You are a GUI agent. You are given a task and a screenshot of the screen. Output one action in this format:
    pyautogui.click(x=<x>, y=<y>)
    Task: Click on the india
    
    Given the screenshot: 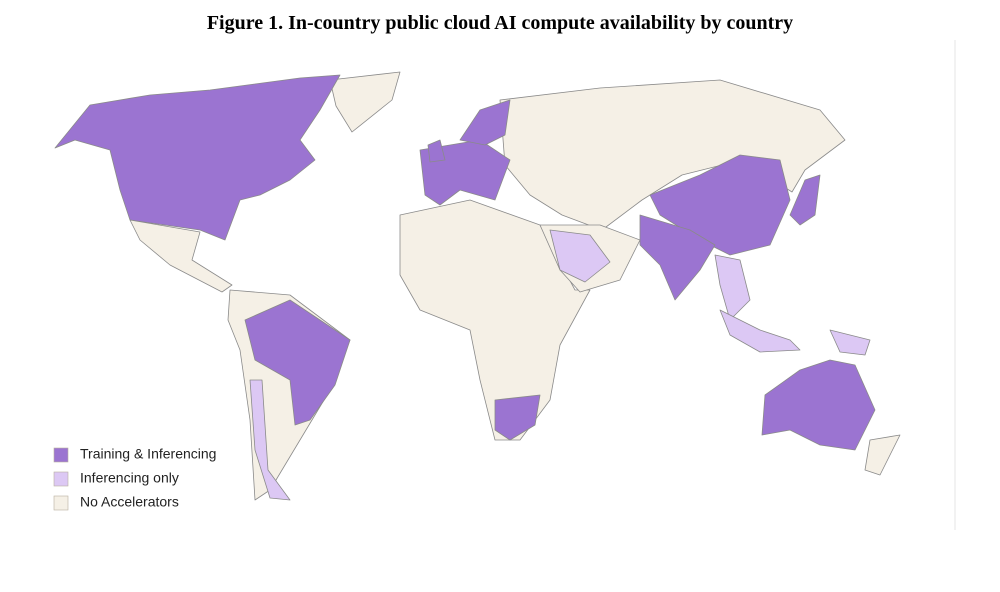 What is the action you would take?
    pyautogui.click(x=677, y=257)
    